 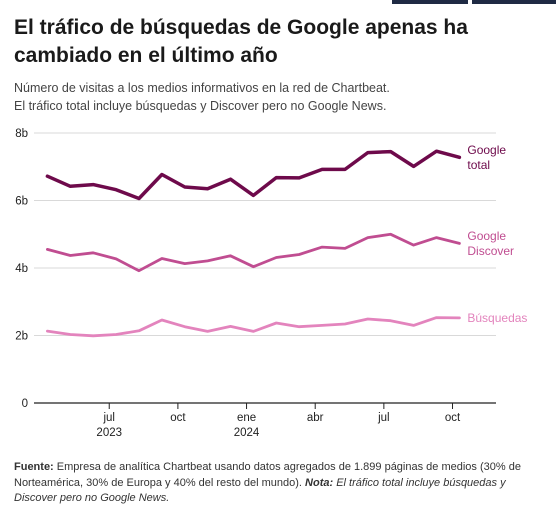 What do you see at coordinates (319, 482) in the screenshot?
I see `footer-note-label: Nota:` at bounding box center [319, 482].